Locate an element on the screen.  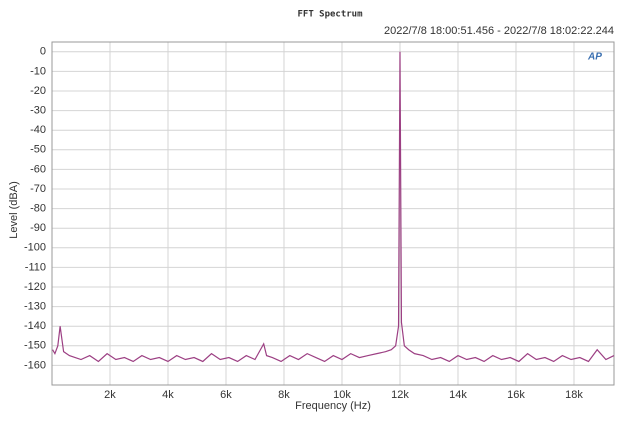
y-tick-label: -20 is located at coordinates (38, 91).